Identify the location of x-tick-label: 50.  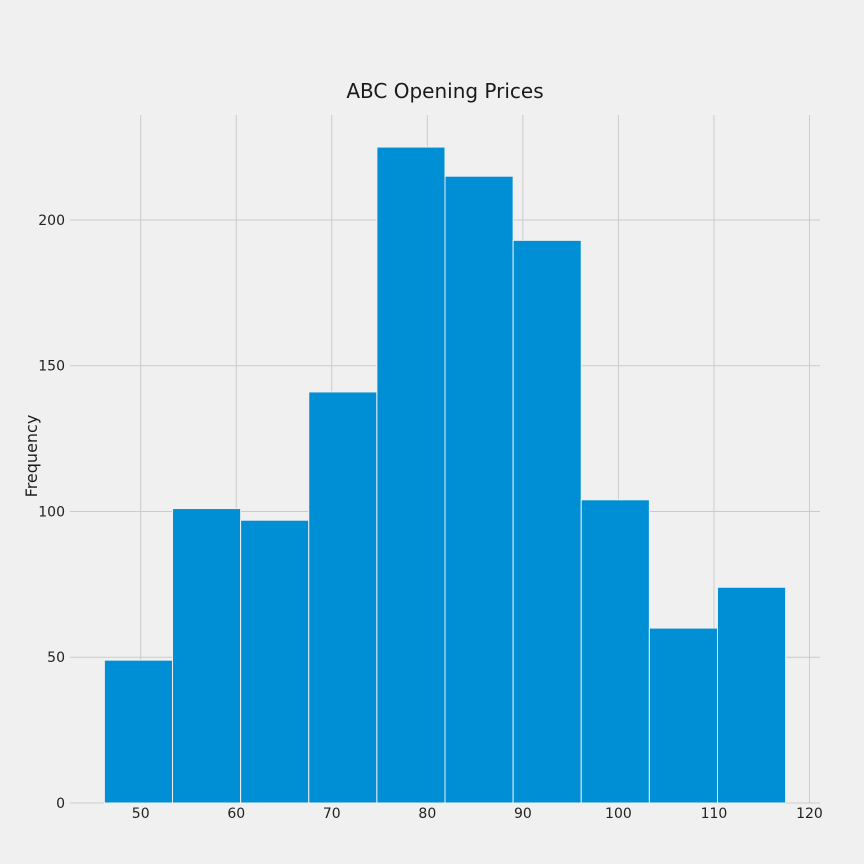
(141, 814).